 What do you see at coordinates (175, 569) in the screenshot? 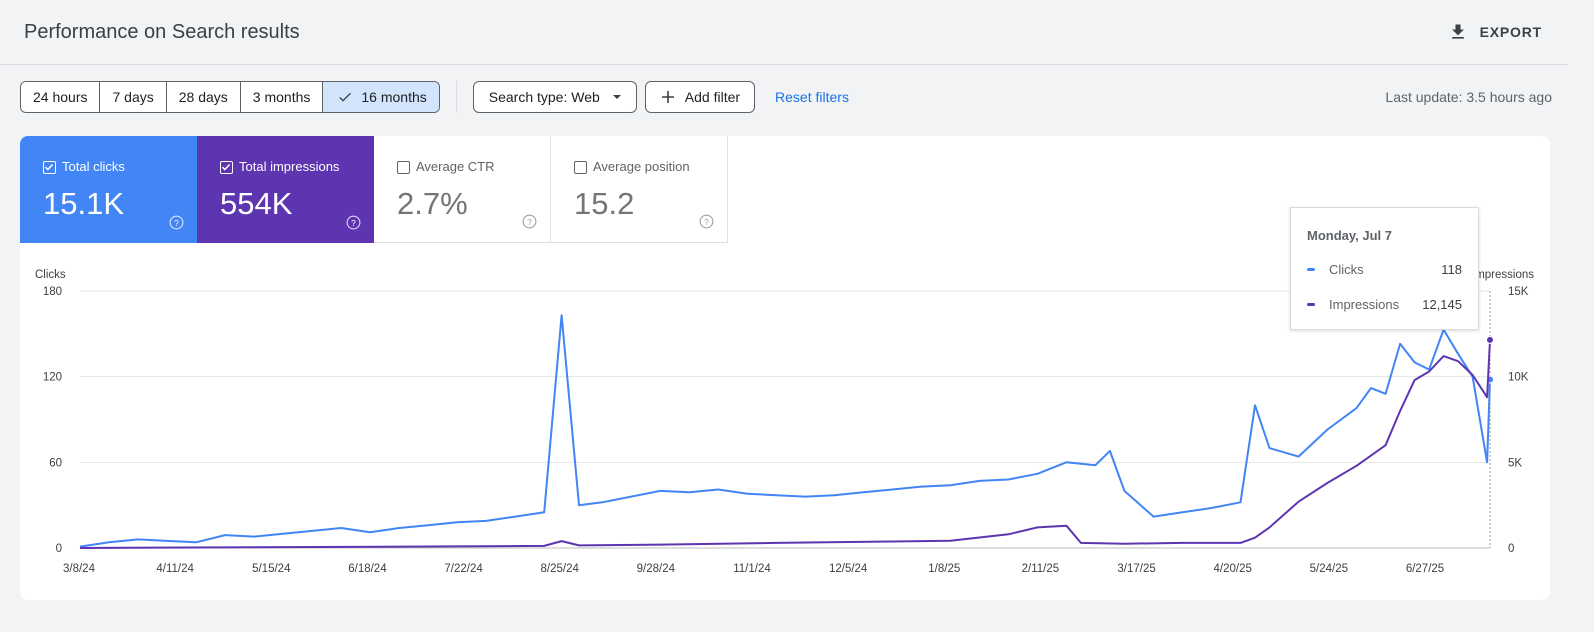
I see `x-tick-label: 4/11/24` at bounding box center [175, 569].